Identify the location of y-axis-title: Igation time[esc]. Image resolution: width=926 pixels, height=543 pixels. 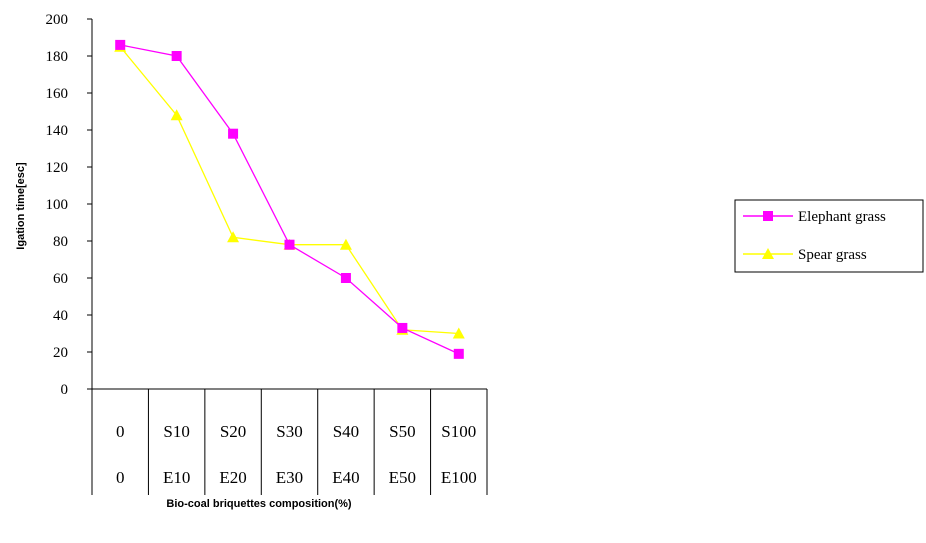
(21, 206).